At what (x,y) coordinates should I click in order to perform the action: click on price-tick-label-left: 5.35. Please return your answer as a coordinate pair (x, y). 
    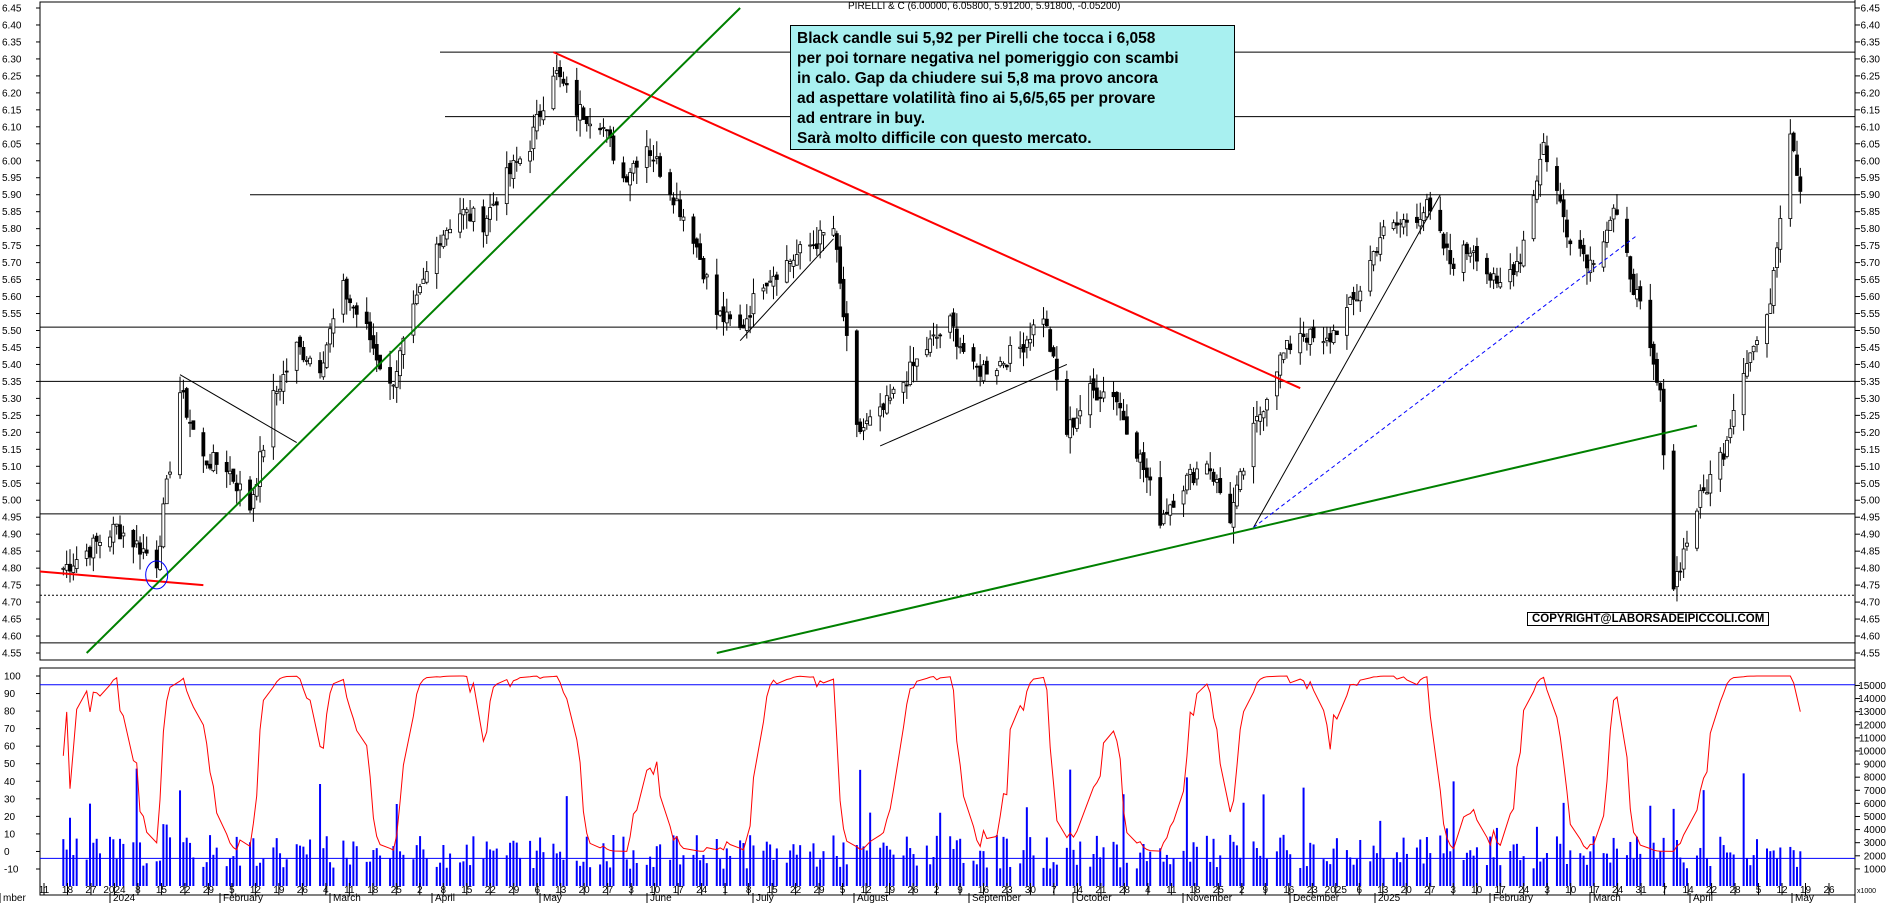
    Looking at the image, I should click on (12, 382).